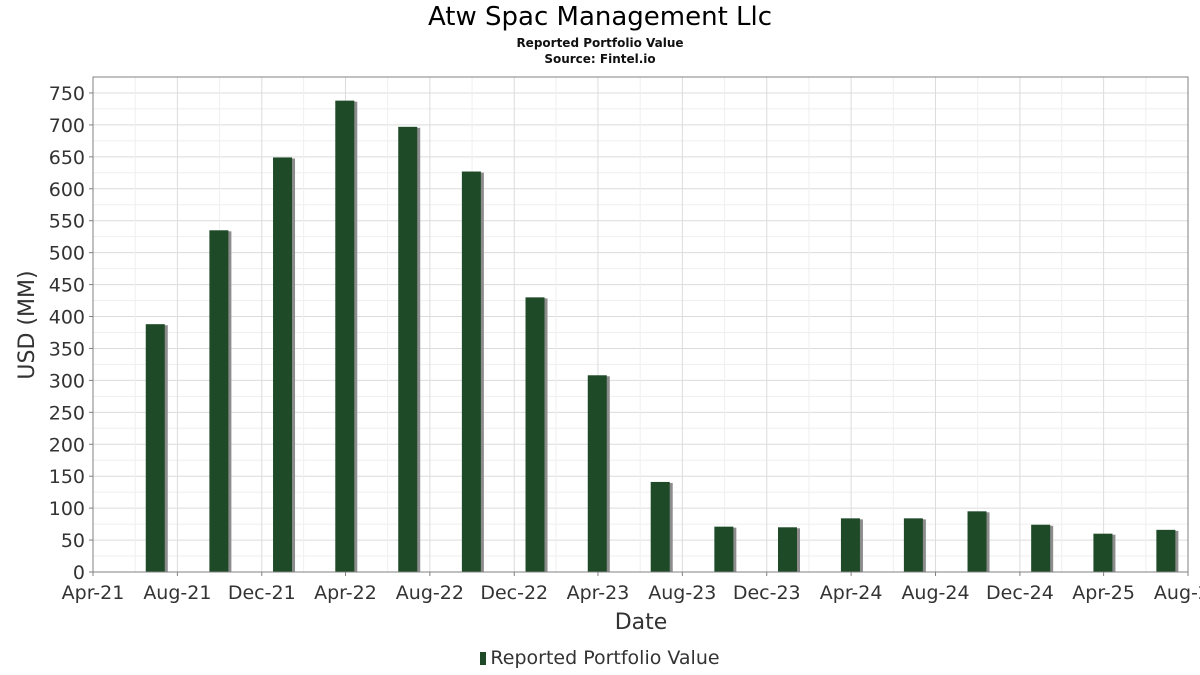  Describe the element at coordinates (935, 593) in the screenshot. I see `x-tick-label: Aug-24` at that location.